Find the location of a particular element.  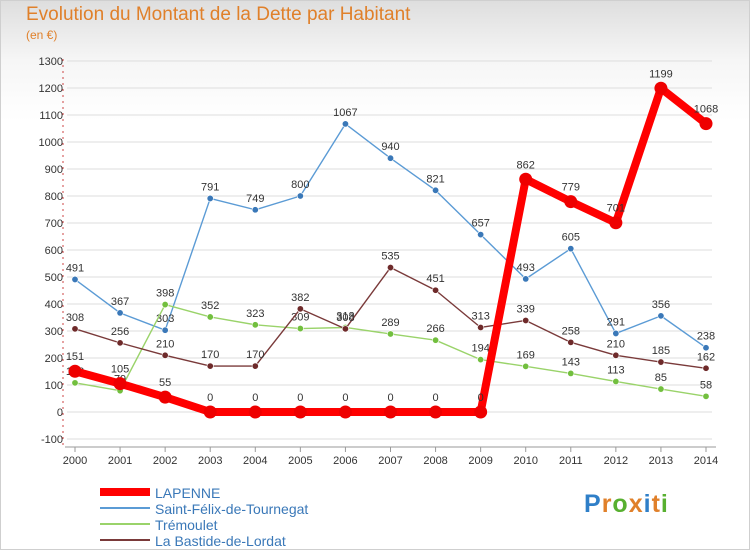

x-tick-label: 2004 is located at coordinates (255, 461).